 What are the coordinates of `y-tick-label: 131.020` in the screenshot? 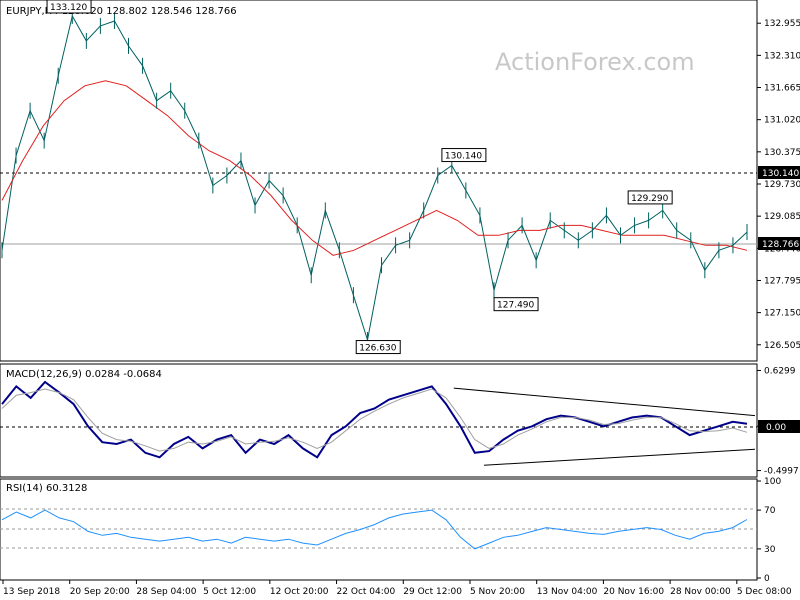 It's located at (782, 121).